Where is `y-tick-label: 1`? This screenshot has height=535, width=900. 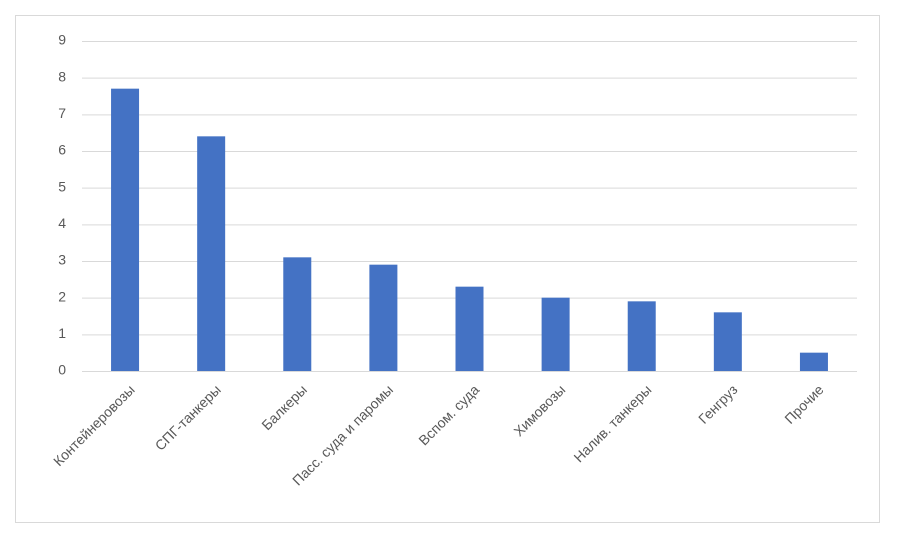
y-tick-label: 1 is located at coordinates (62, 333).